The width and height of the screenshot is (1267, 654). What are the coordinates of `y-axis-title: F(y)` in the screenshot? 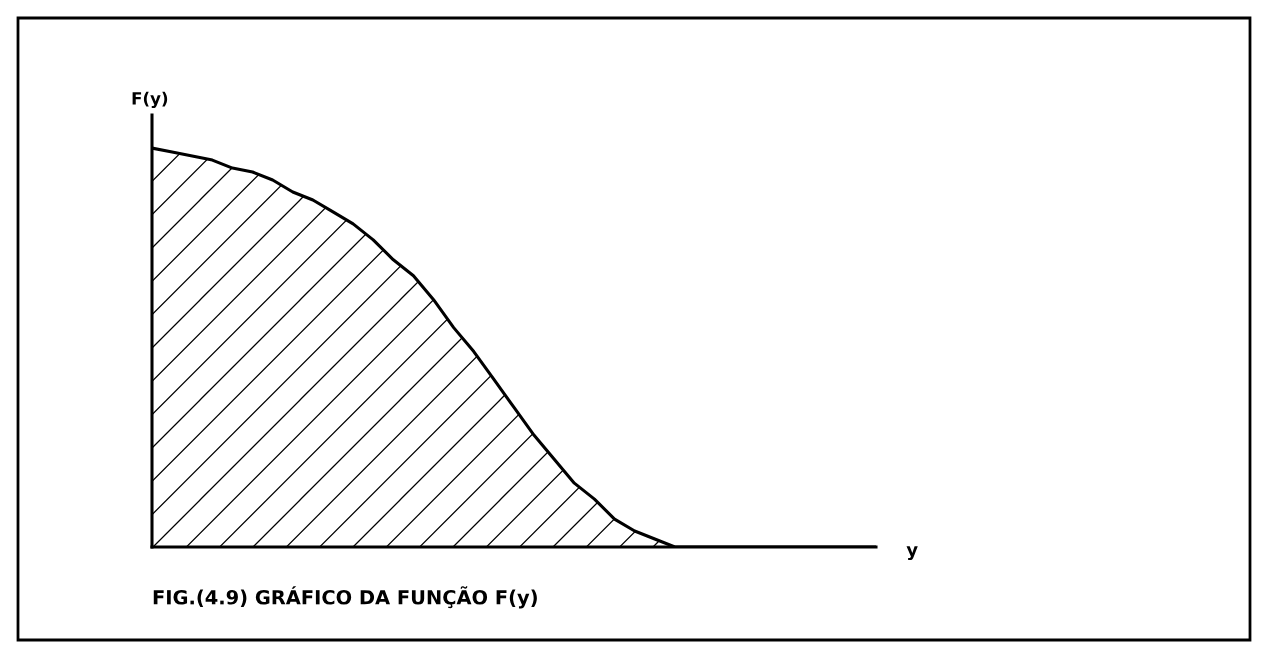 It's located at (150, 99).